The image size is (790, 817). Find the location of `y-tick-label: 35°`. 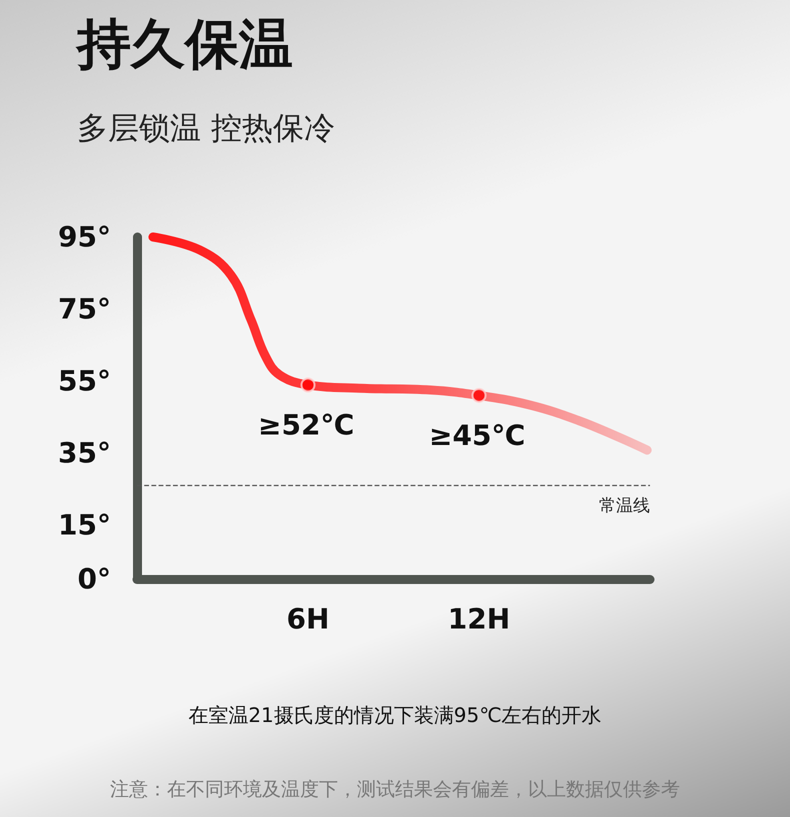

y-tick-label: 35° is located at coordinates (84, 453).